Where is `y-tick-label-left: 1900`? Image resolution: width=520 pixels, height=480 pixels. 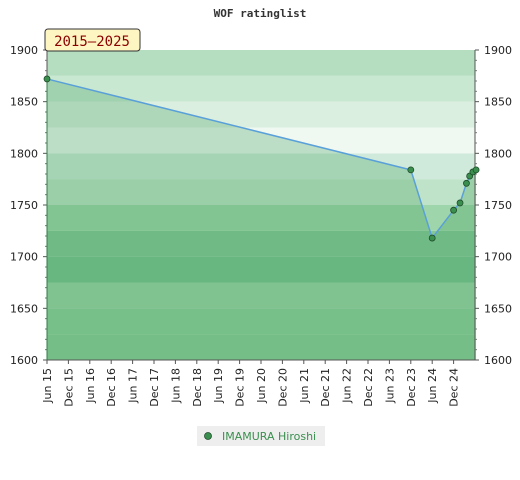 y-tick-label-left: 1900 is located at coordinates (24, 50).